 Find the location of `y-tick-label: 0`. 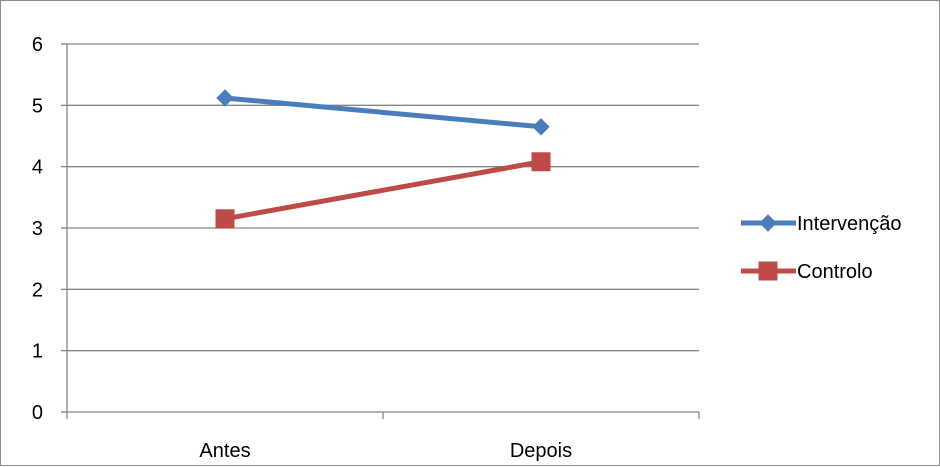

y-tick-label: 0 is located at coordinates (37, 413).